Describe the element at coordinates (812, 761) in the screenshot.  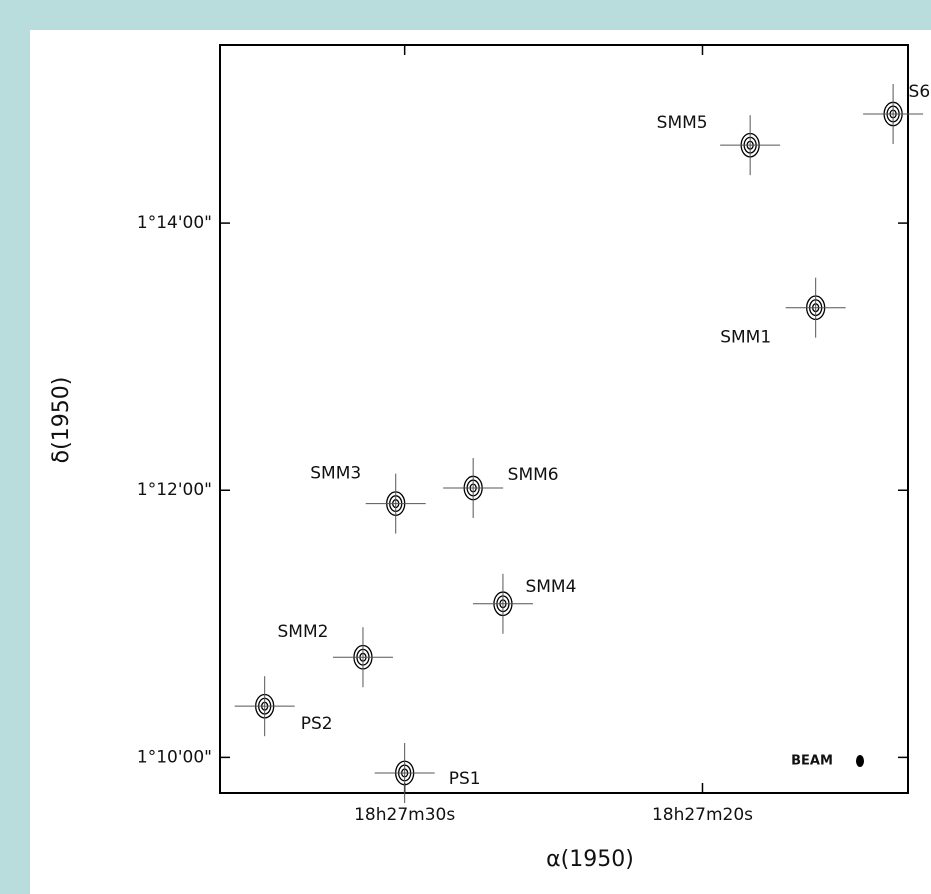
I see `beam-label: BEAM` at that location.